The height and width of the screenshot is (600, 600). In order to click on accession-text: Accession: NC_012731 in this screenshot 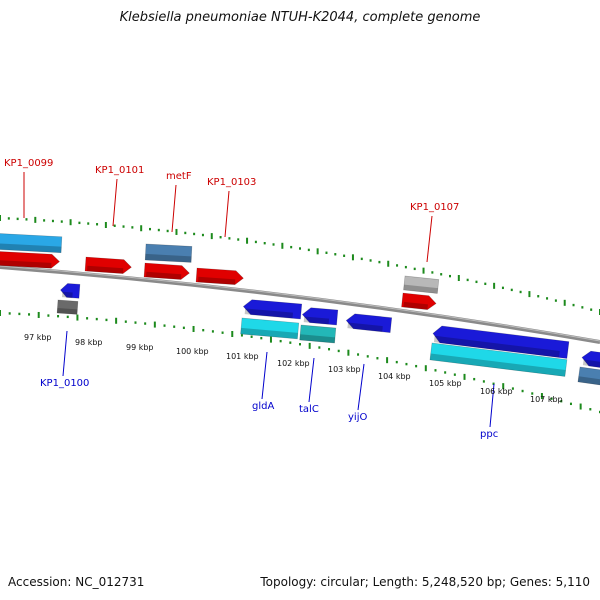, I will do `click(76, 582)`.